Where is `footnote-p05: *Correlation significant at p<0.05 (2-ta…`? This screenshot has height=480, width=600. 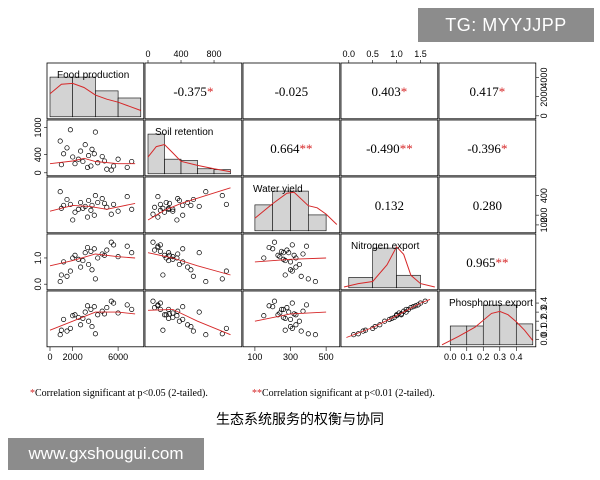
footnote-p05: *Correlation significant at p<0.05 (2-ta… is located at coordinates (119, 393).